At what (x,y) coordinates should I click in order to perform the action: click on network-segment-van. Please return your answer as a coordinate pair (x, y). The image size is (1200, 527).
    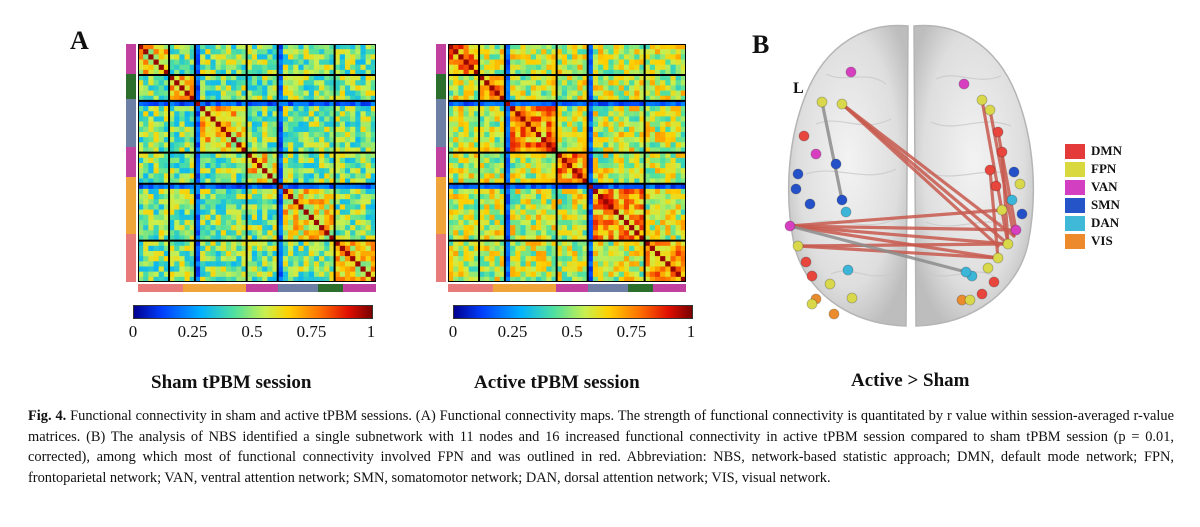
    Looking at the image, I should click on (669, 288).